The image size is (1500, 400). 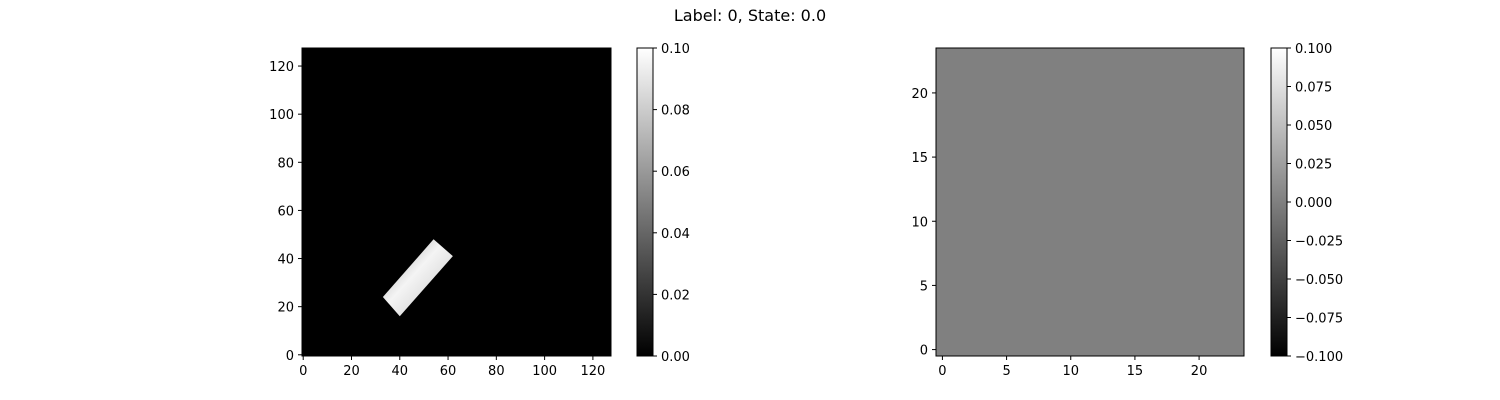 I want to click on figure-title: Label: 0, State: 0.0, so click(x=750, y=15).